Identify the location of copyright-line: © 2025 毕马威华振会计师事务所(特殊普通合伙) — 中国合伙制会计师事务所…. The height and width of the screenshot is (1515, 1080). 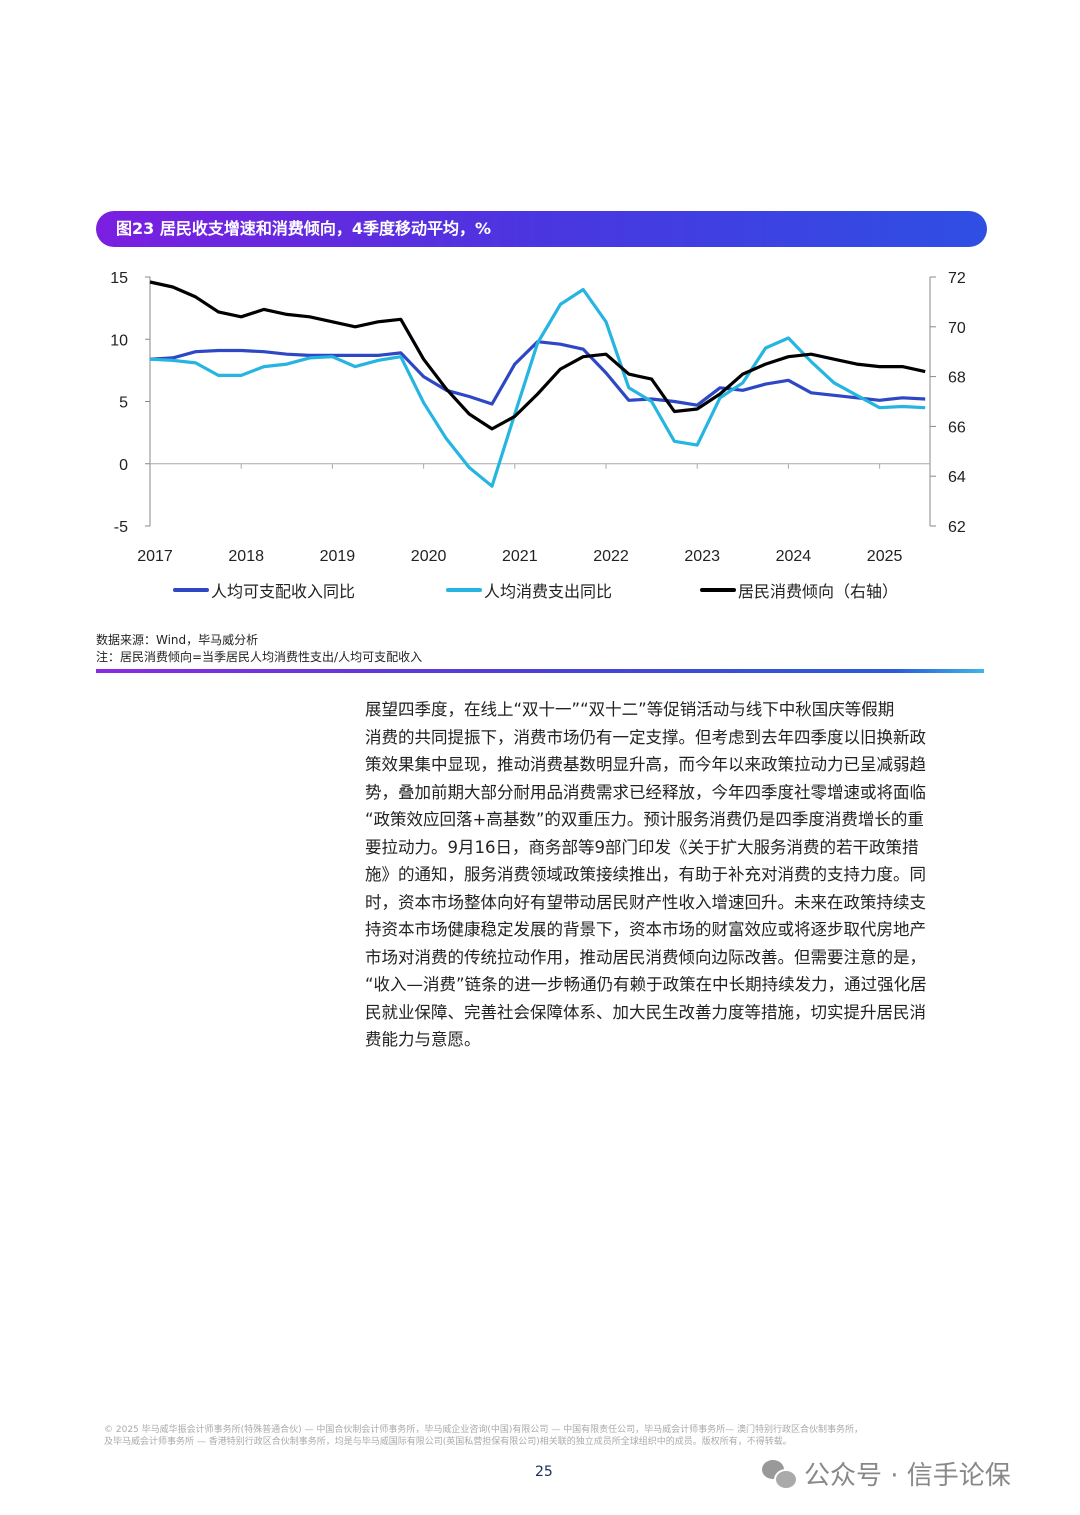
(483, 1430).